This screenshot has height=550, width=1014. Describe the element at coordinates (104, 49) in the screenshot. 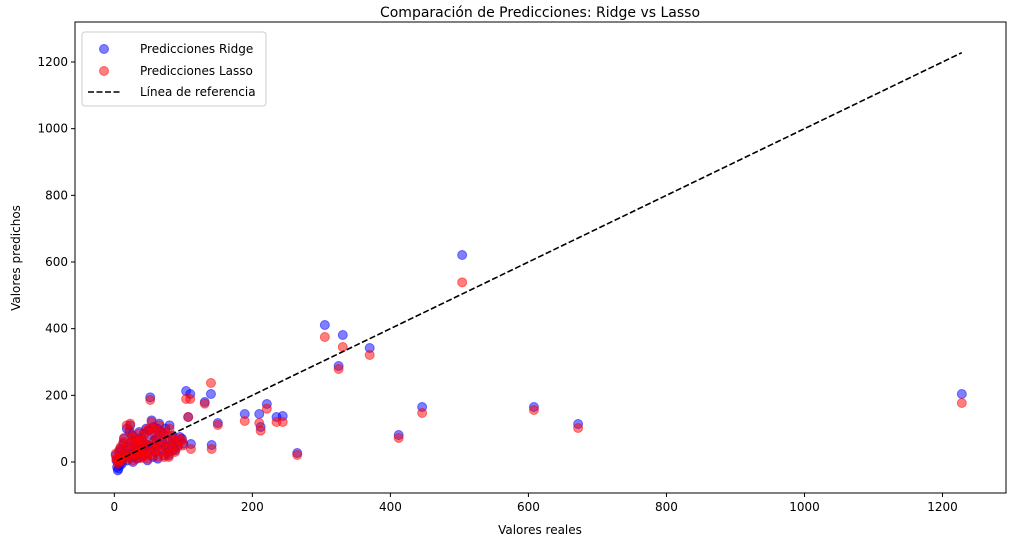

I see `legend-ridge-marker` at that location.